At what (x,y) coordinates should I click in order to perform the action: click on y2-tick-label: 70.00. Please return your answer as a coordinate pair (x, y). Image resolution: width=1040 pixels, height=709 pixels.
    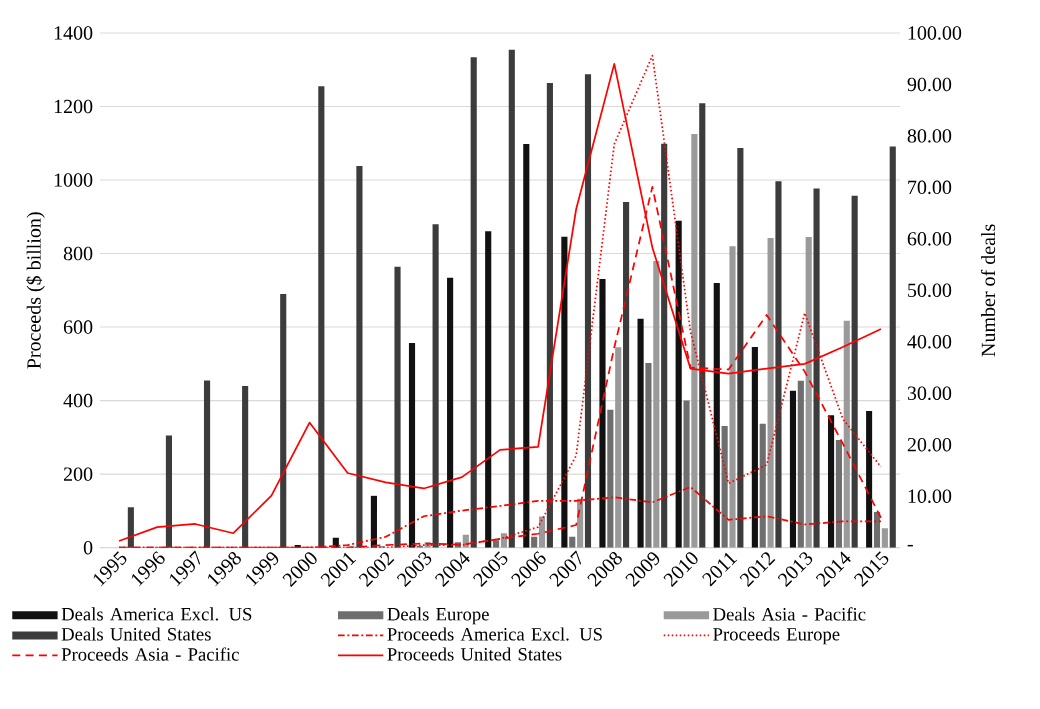
    Looking at the image, I should click on (930, 187).